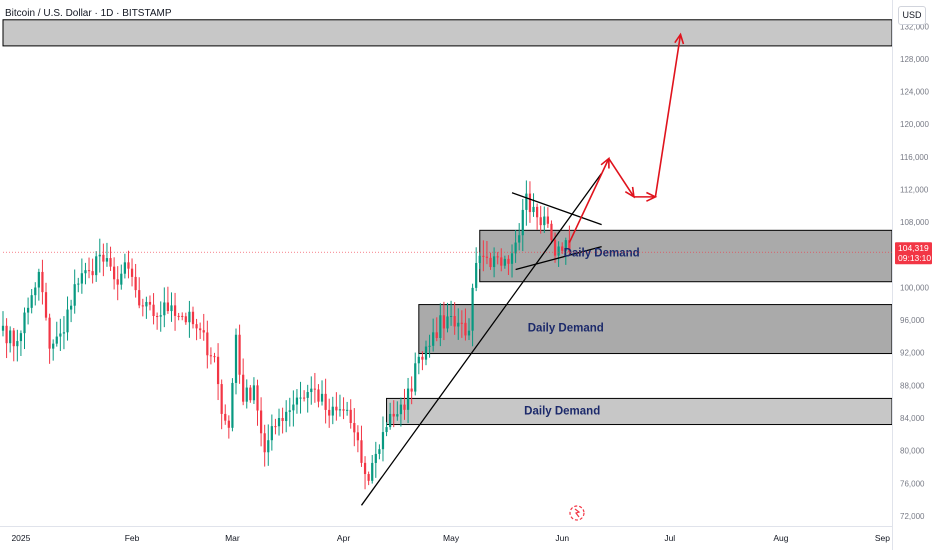  I want to click on price-tick-label: 116,000, so click(914, 157).